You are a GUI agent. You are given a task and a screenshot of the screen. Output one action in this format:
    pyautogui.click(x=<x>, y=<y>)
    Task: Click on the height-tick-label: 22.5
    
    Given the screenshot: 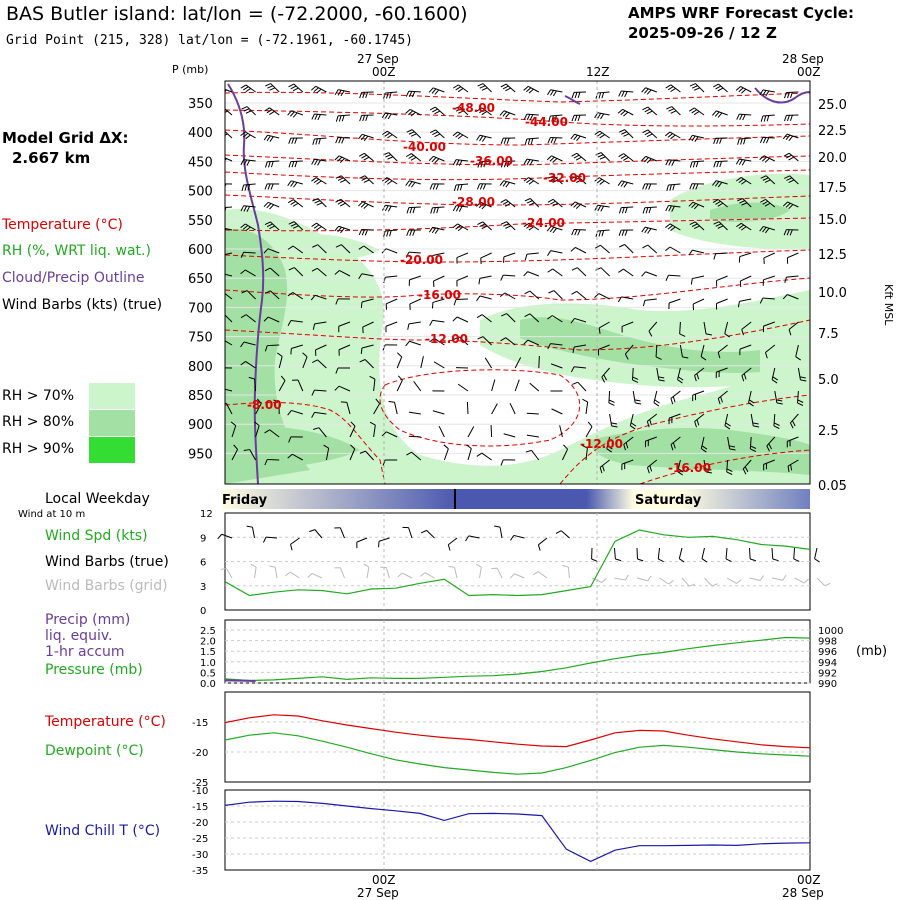 What is the action you would take?
    pyautogui.click(x=832, y=131)
    